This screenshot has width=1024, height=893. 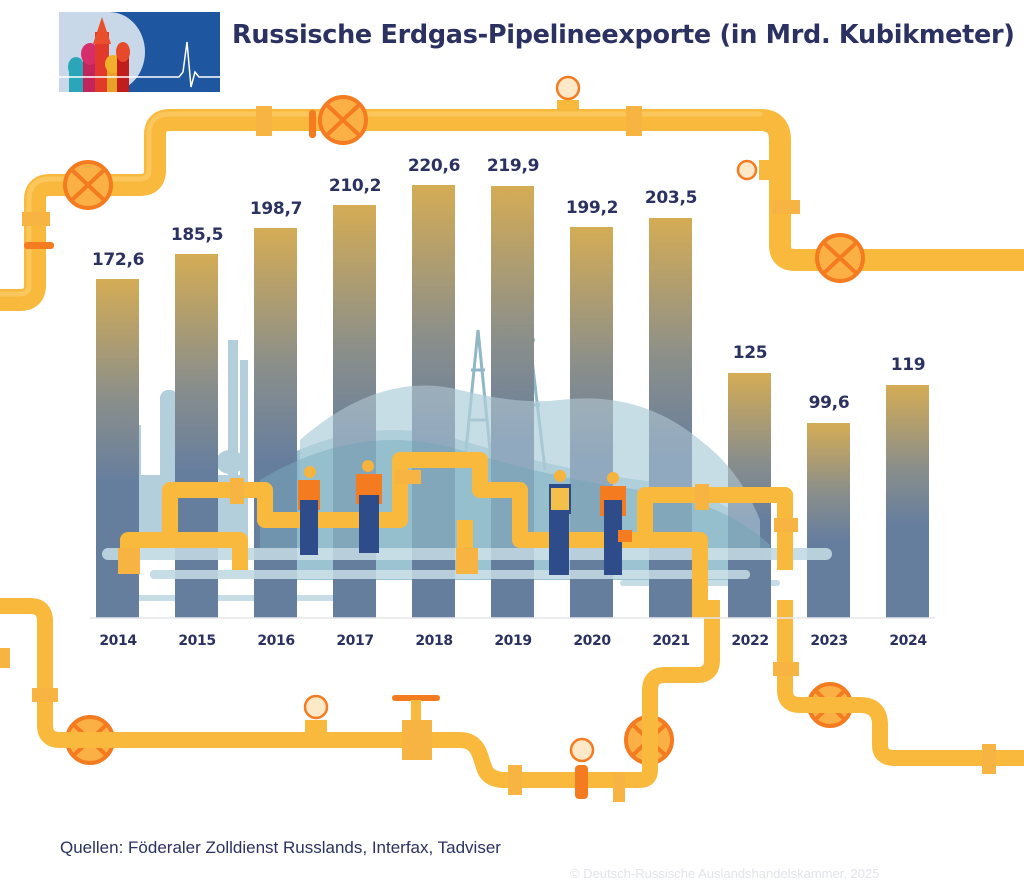 I want to click on gate-valve-icon, so click(x=416, y=727).